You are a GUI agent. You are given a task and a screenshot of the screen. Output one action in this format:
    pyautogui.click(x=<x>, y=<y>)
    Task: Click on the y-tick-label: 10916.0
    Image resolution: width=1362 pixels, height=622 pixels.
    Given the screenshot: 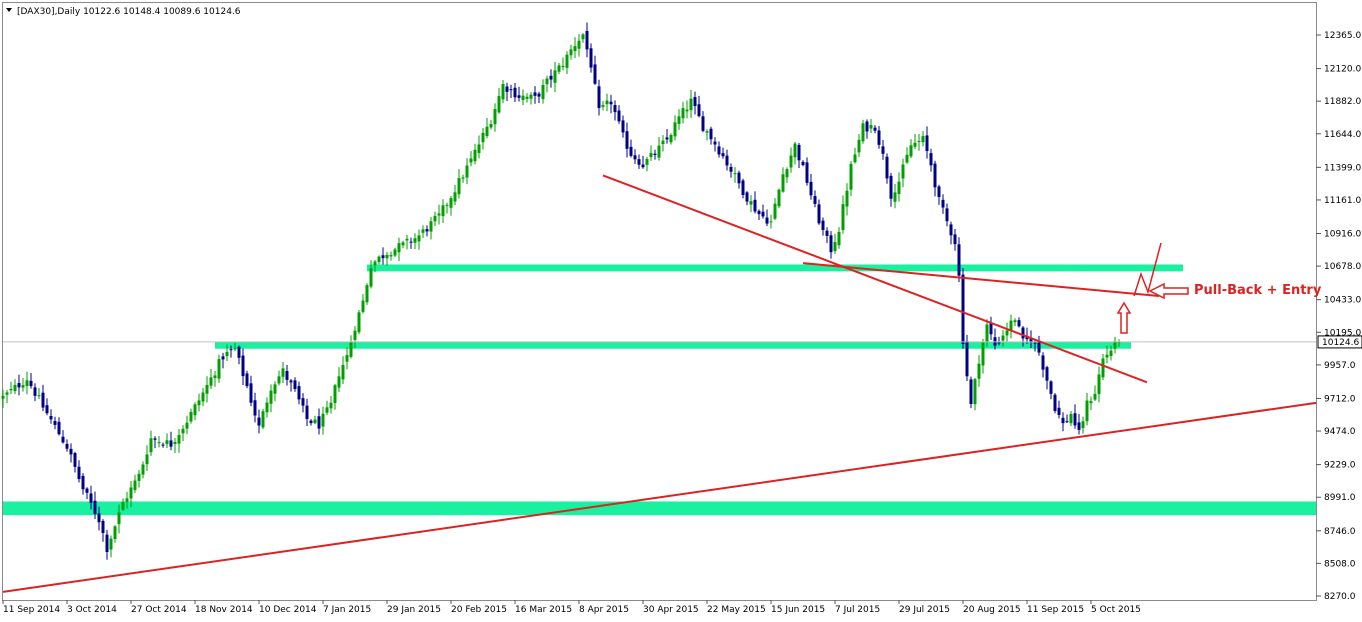 What is the action you would take?
    pyautogui.click(x=1342, y=235)
    